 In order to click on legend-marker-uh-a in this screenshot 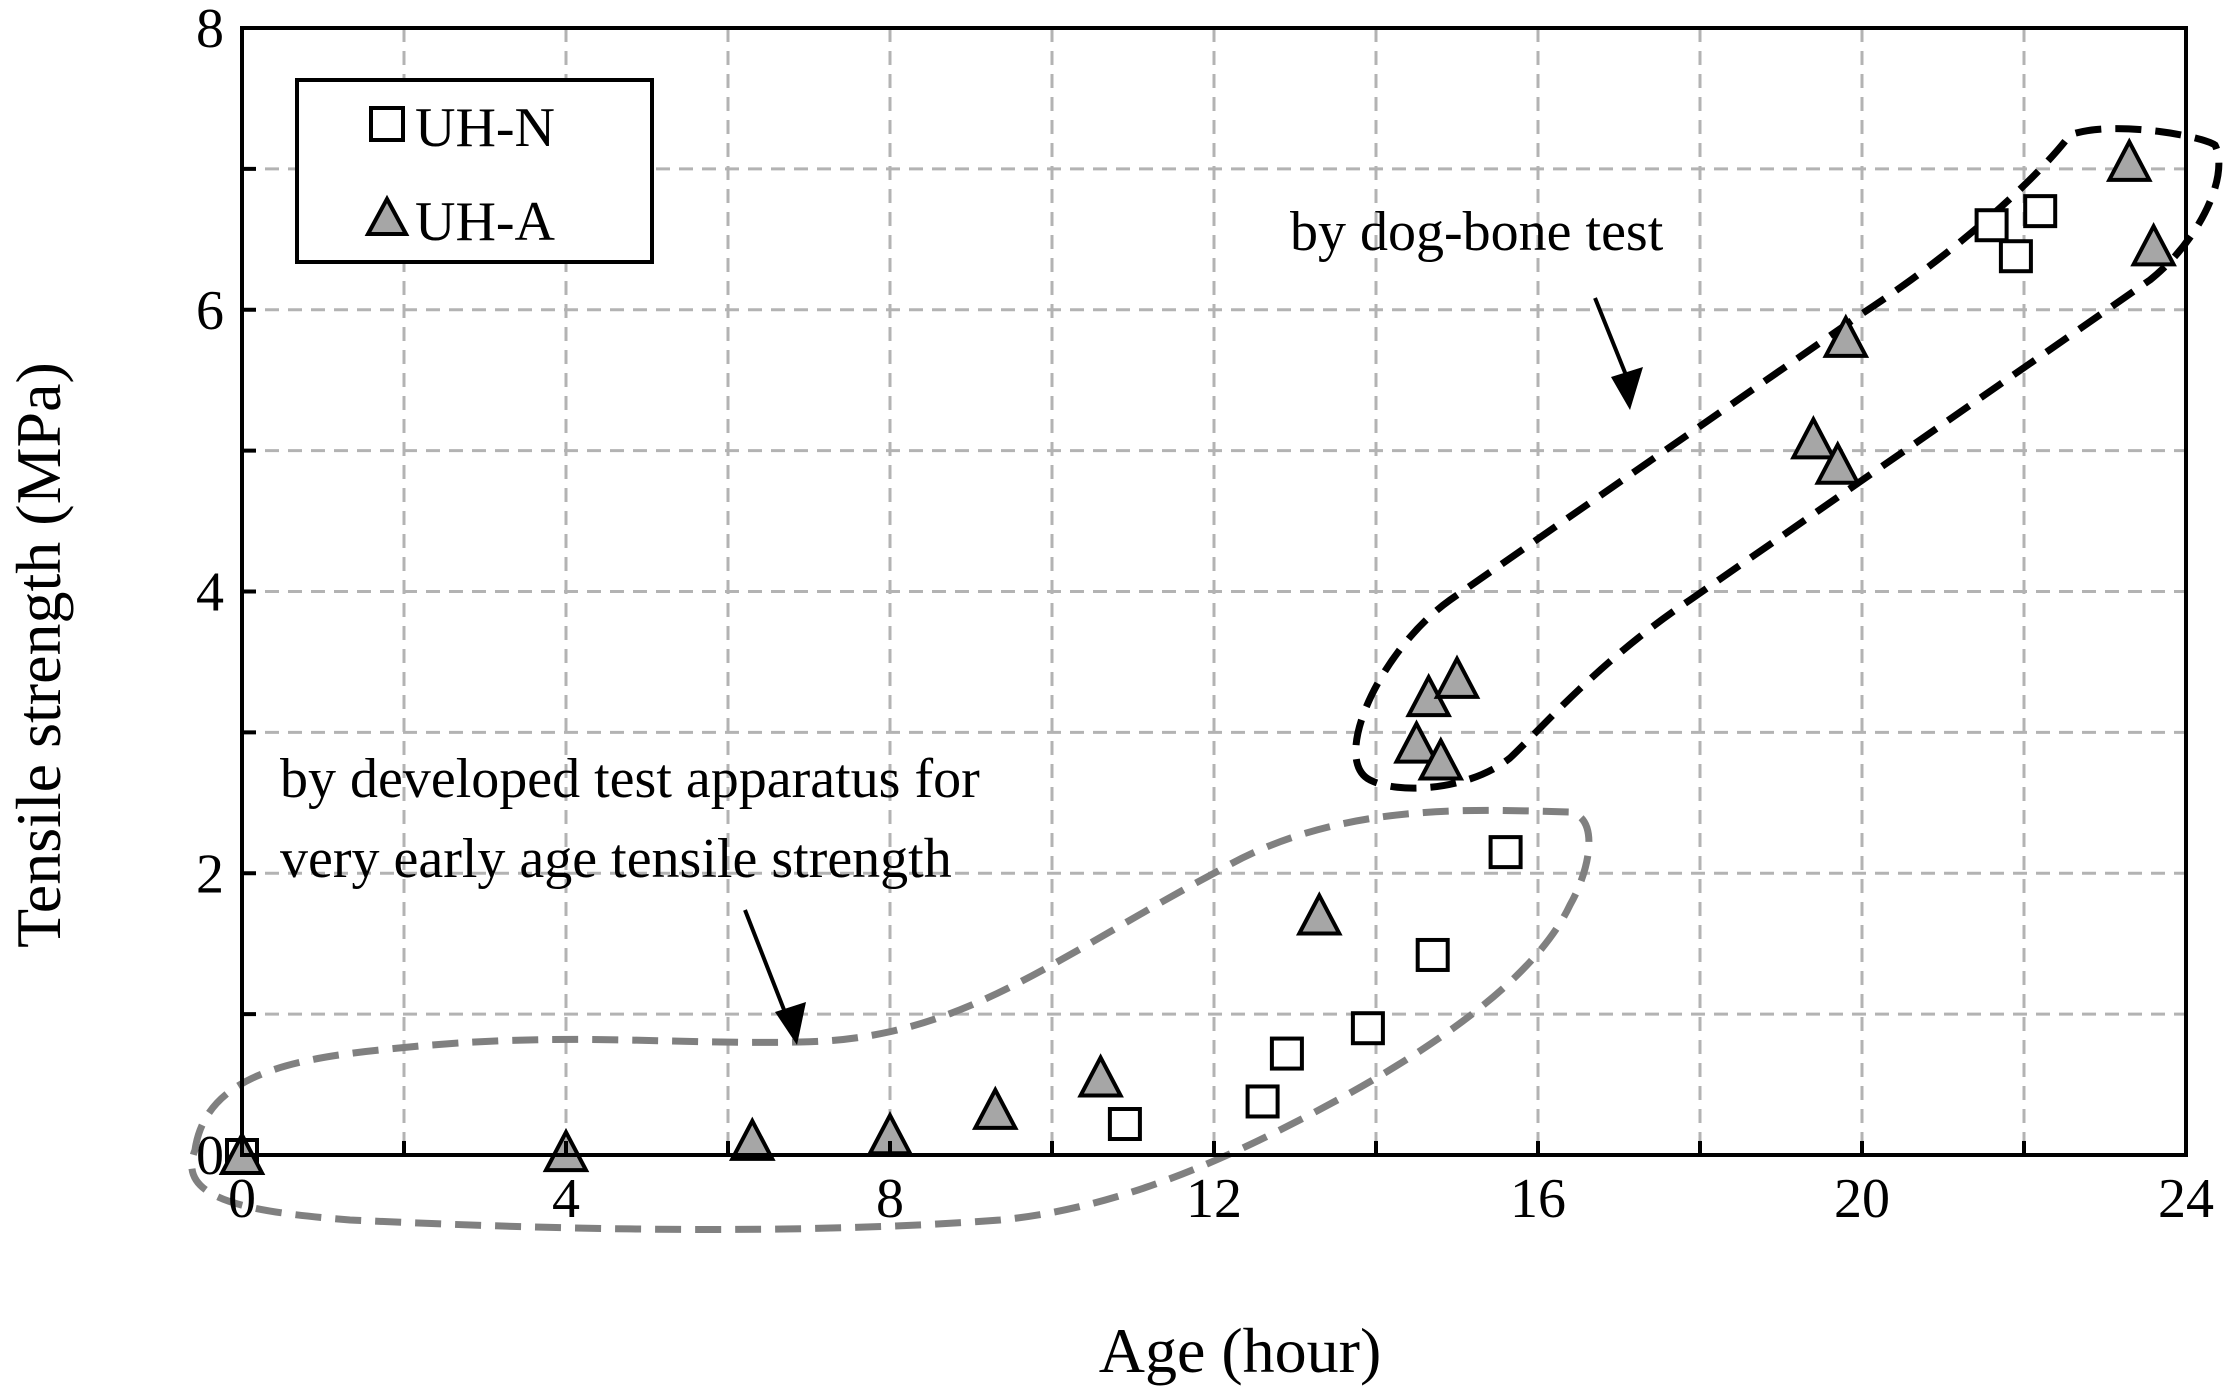, I will do `click(387, 215)`.